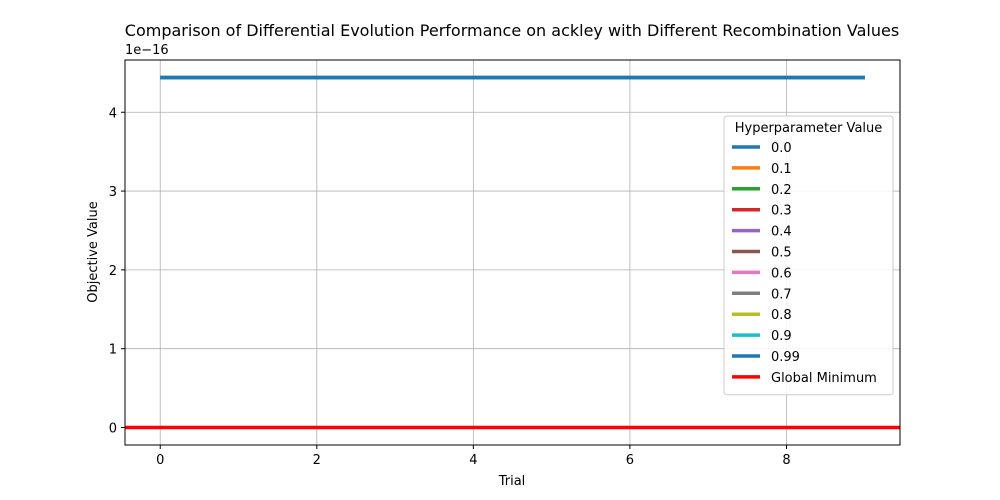 This screenshot has width=1000, height=500. Describe the element at coordinates (160, 460) in the screenshot. I see `x-tick-label: 0` at that location.